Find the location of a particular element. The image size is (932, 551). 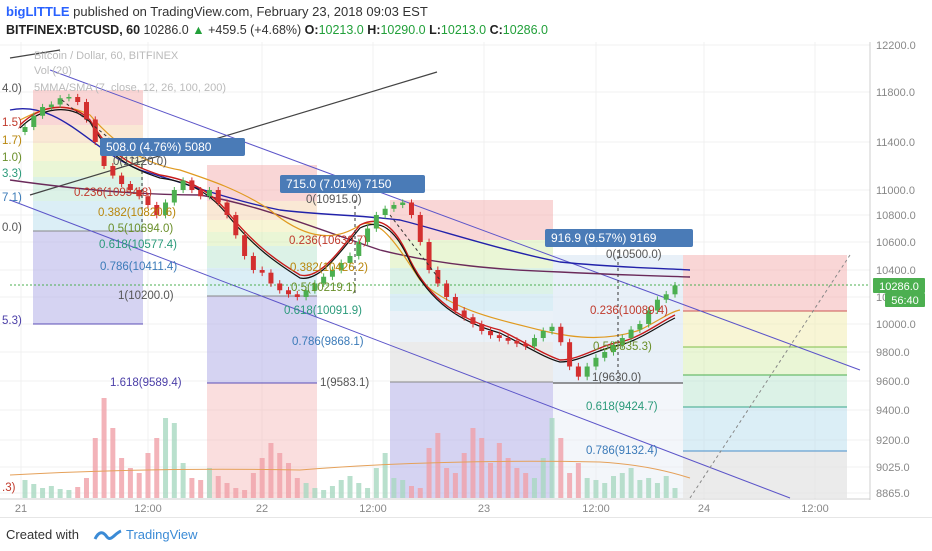

symbol-label: BITFINEX:BTCUSD, 60 is located at coordinates (73, 30).